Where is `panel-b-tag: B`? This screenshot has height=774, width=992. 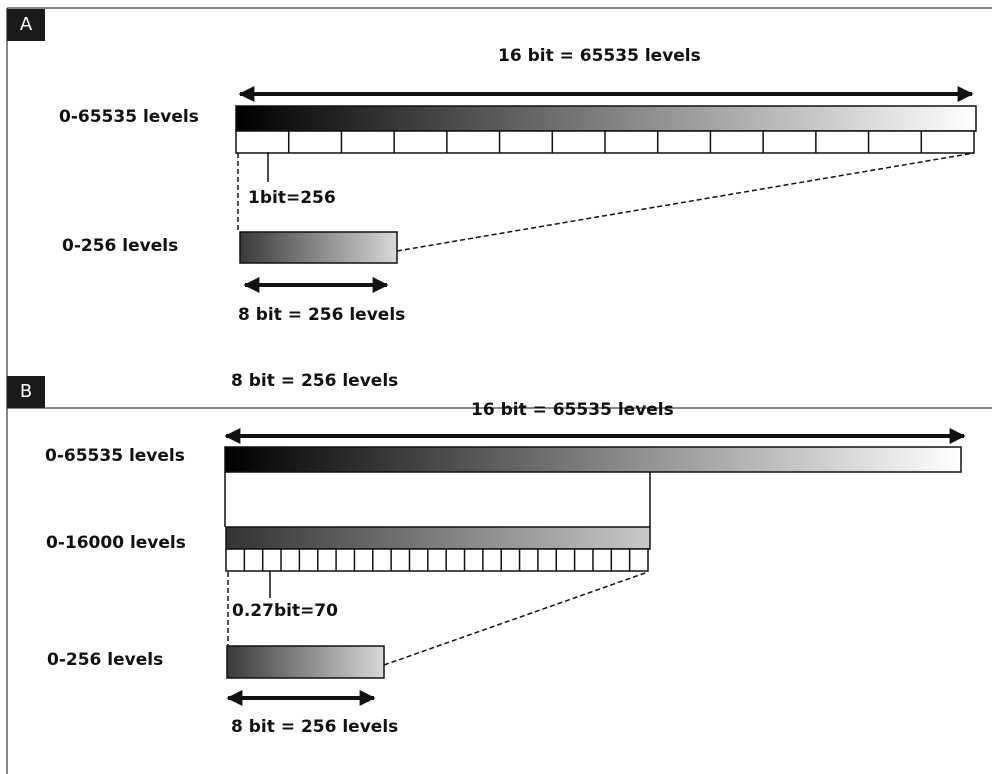
panel-b-tag: B is located at coordinates (26, 392).